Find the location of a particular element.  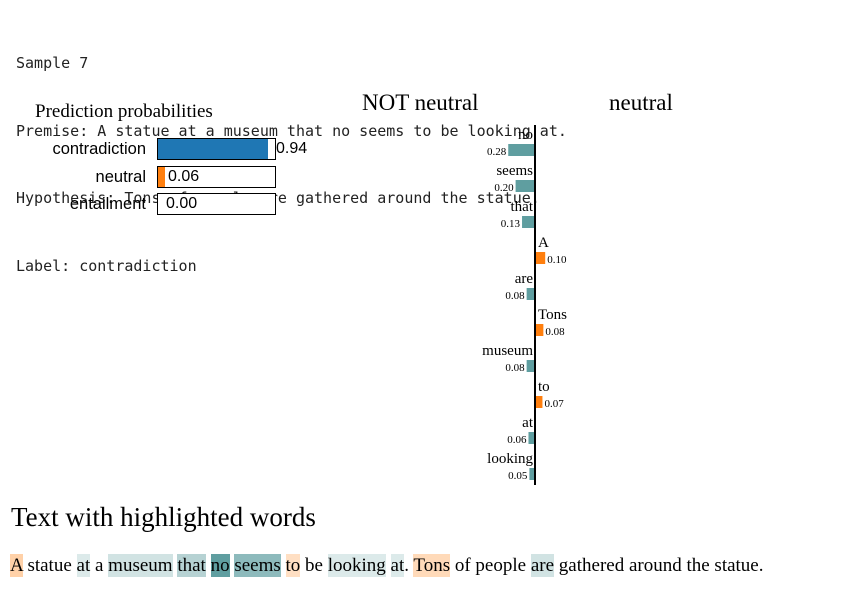

feature-bar-A is located at coordinates (541, 258).